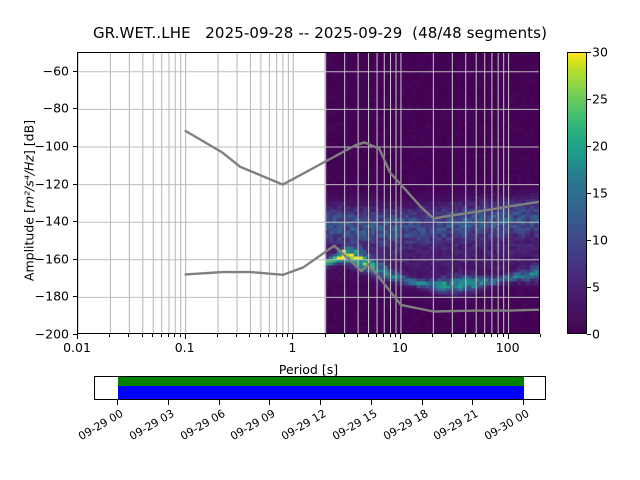 The width and height of the screenshot is (640, 480). Describe the element at coordinates (202, 425) in the screenshot. I see `timeline-tick-label: 09-29 06` at that location.